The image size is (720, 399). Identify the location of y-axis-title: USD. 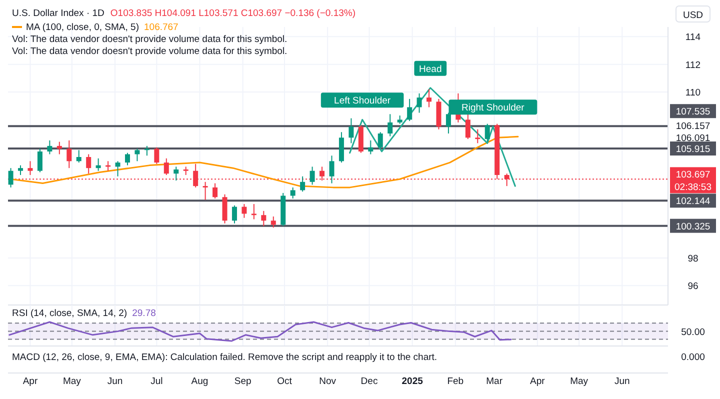
(693, 15).